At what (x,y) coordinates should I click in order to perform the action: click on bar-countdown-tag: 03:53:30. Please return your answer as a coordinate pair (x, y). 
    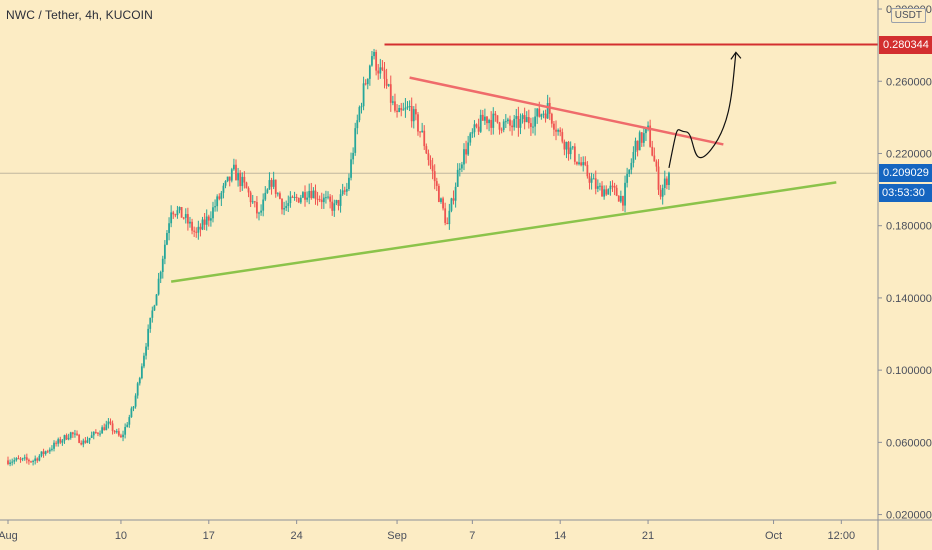
    Looking at the image, I should click on (905, 193).